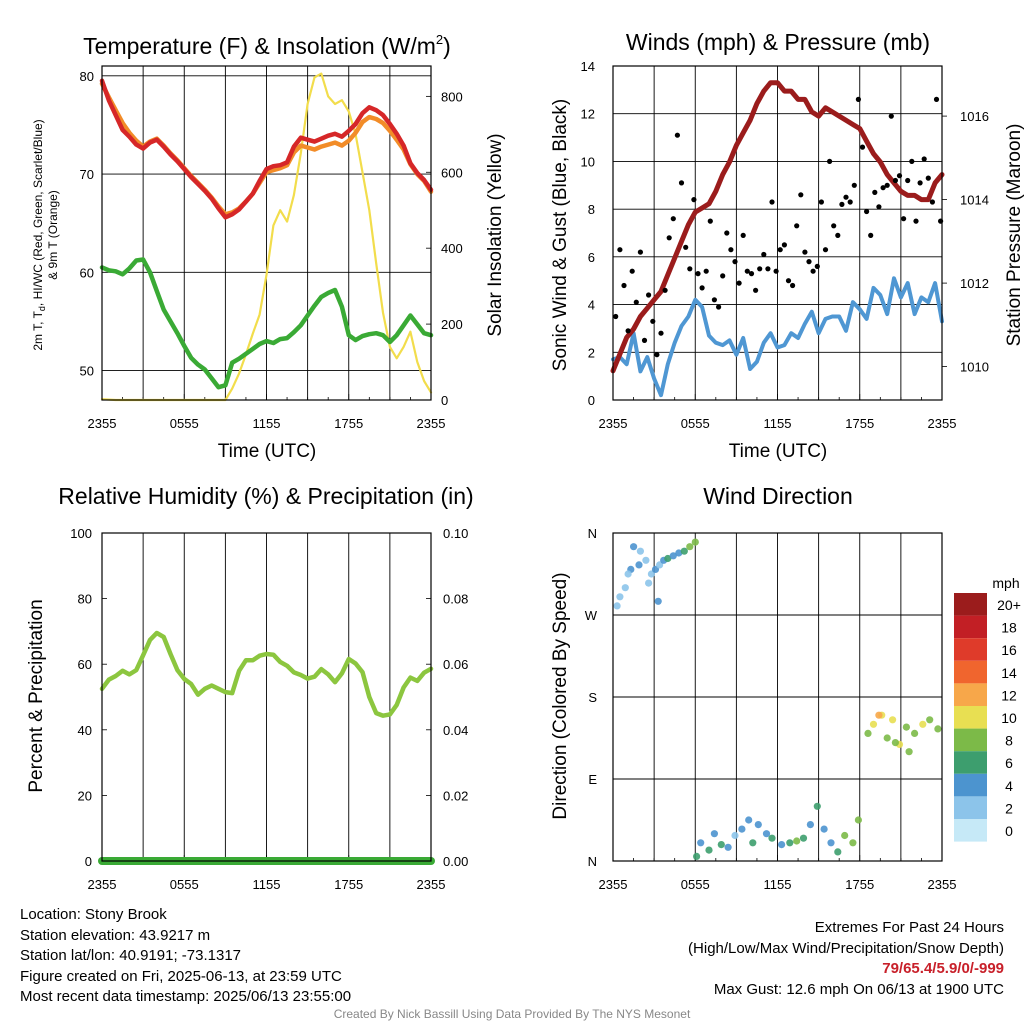 The height and width of the screenshot is (1024, 1024). Describe the element at coordinates (85, 599) in the screenshot. I see `rh-ytick-left: 80` at that location.